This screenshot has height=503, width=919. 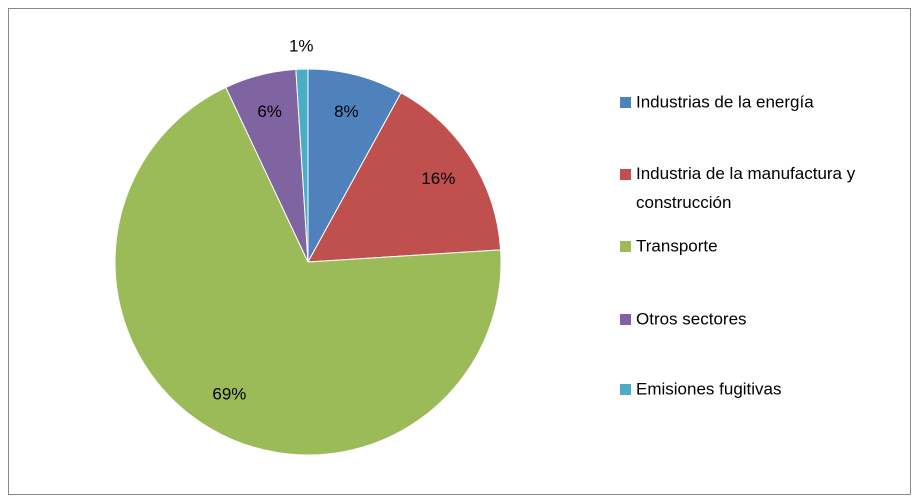 I want to click on data-label: 8%, so click(x=346, y=111).